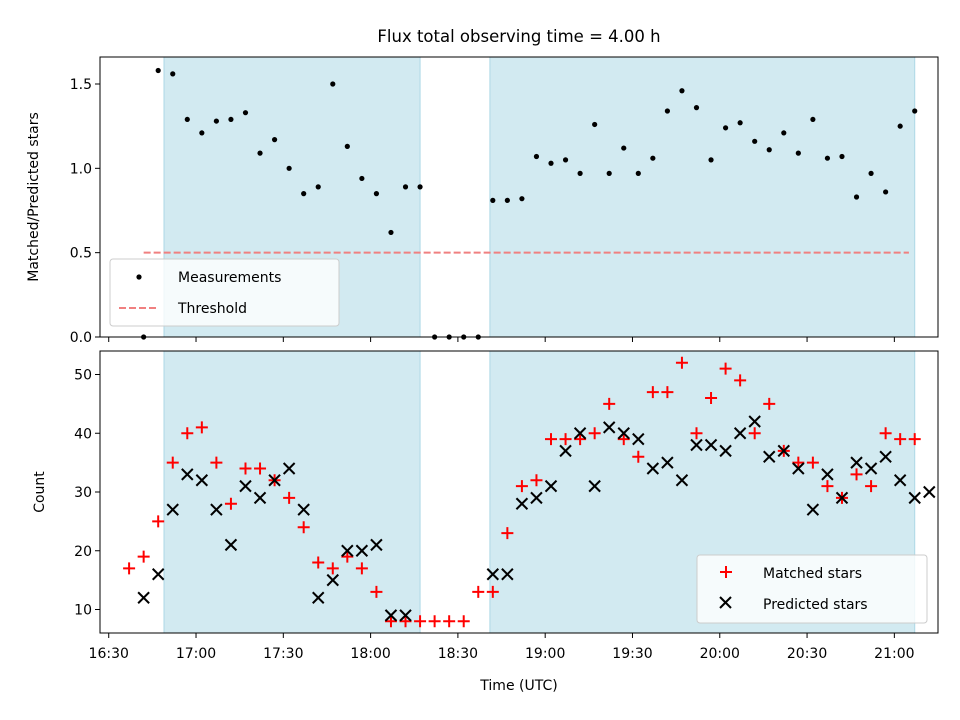 This screenshot has width=960, height=720. What do you see at coordinates (807, 654) in the screenshot?
I see `x-tick-label: 20:30` at bounding box center [807, 654].